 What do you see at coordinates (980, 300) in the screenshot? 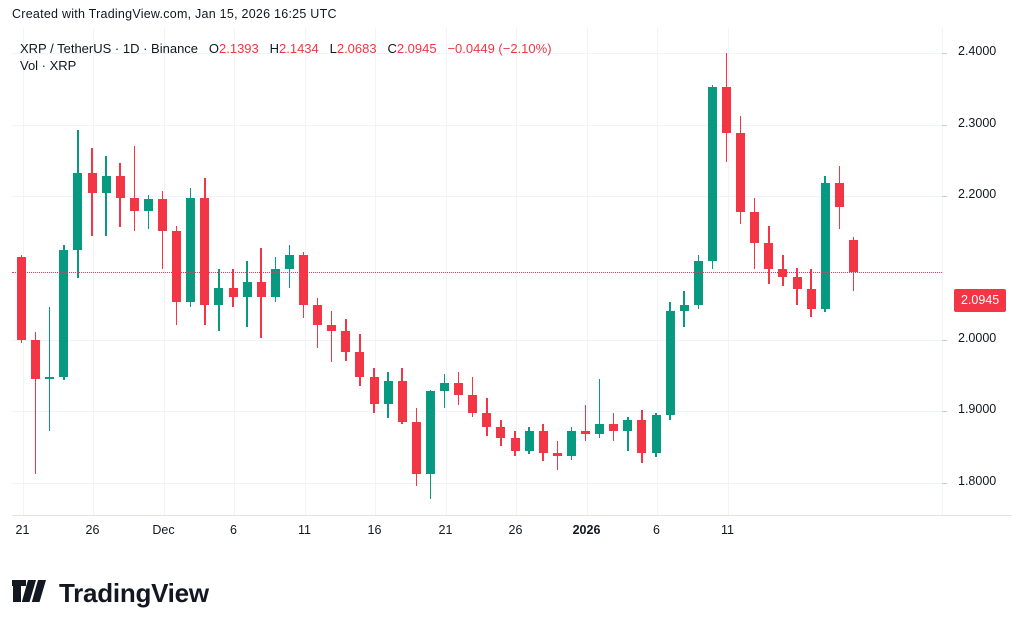
I see `current-price-badge: 2.0945` at bounding box center [980, 300].